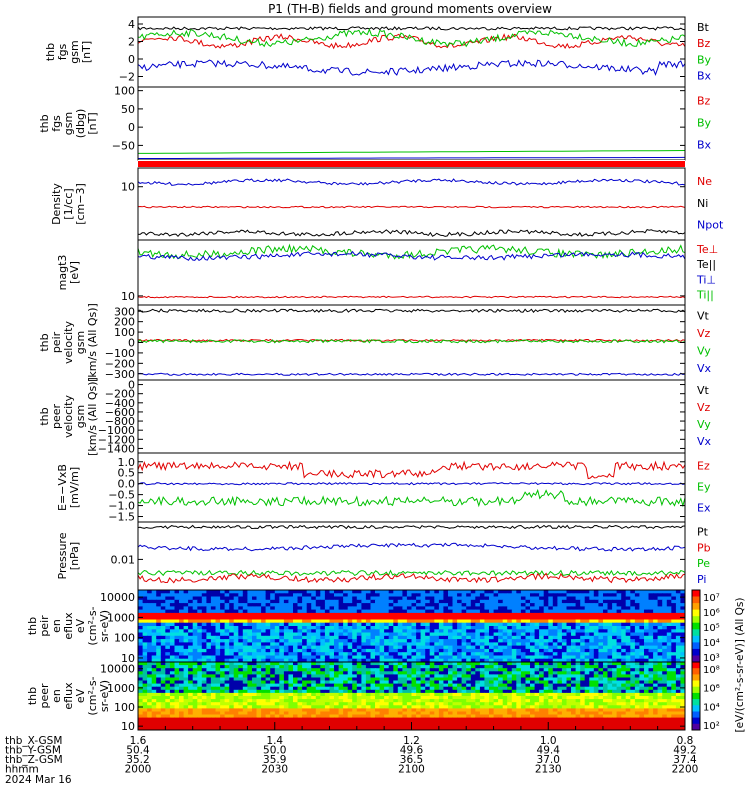 This screenshot has width=750, height=800. Describe the element at coordinates (68, 625) in the screenshot. I see `y-axis-label: thb peir en eflux eV (cm²-s-sr-eV)` at that location.